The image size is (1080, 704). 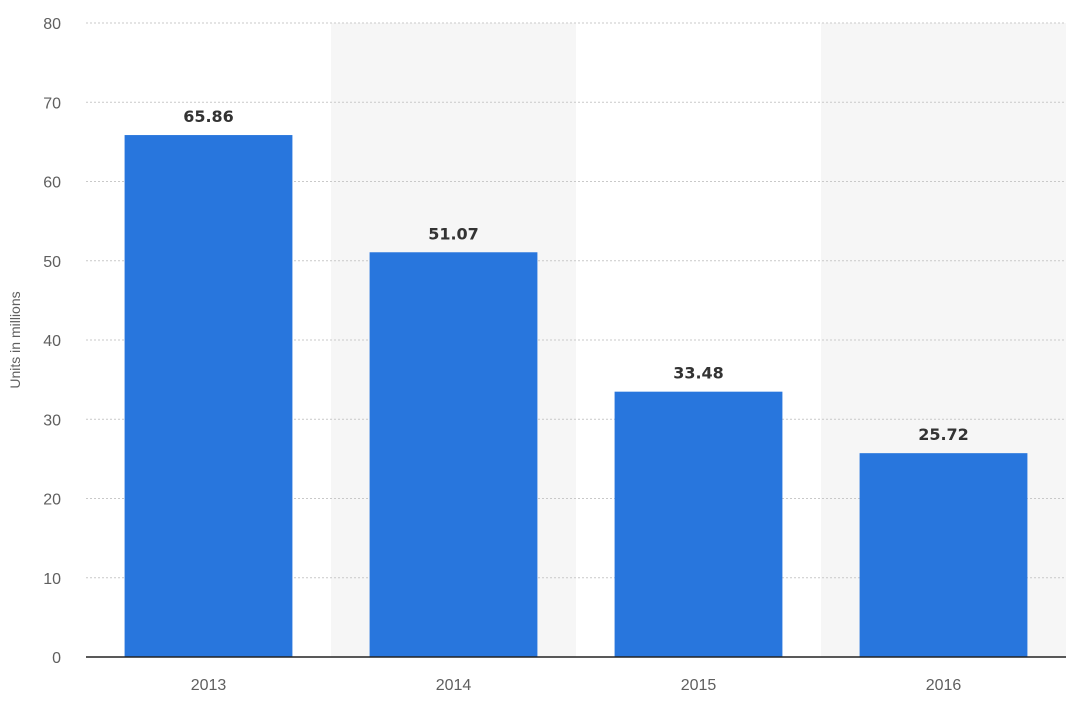 I want to click on y-tick-label: 60, so click(x=52, y=183).